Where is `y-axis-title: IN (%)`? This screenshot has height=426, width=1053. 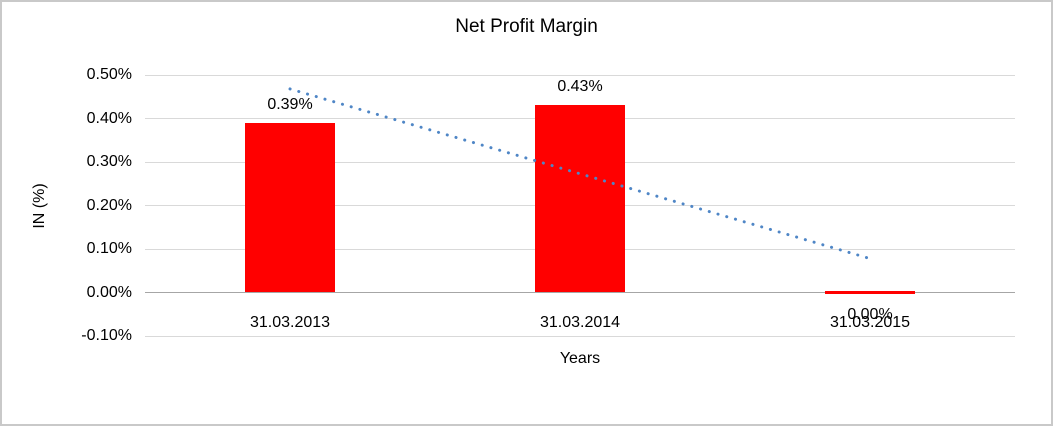 y-axis-title: IN (%) is located at coordinates (39, 206).